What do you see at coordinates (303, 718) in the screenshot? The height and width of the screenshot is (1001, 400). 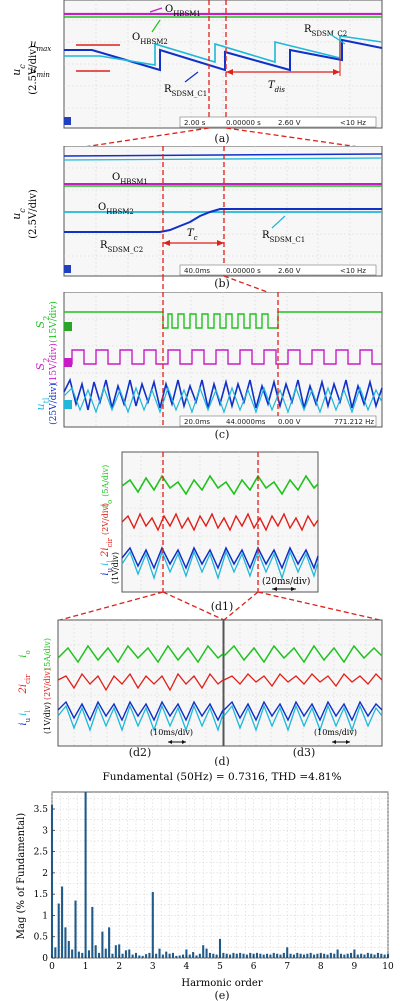 I see `trace-il-d3` at bounding box center [303, 718].